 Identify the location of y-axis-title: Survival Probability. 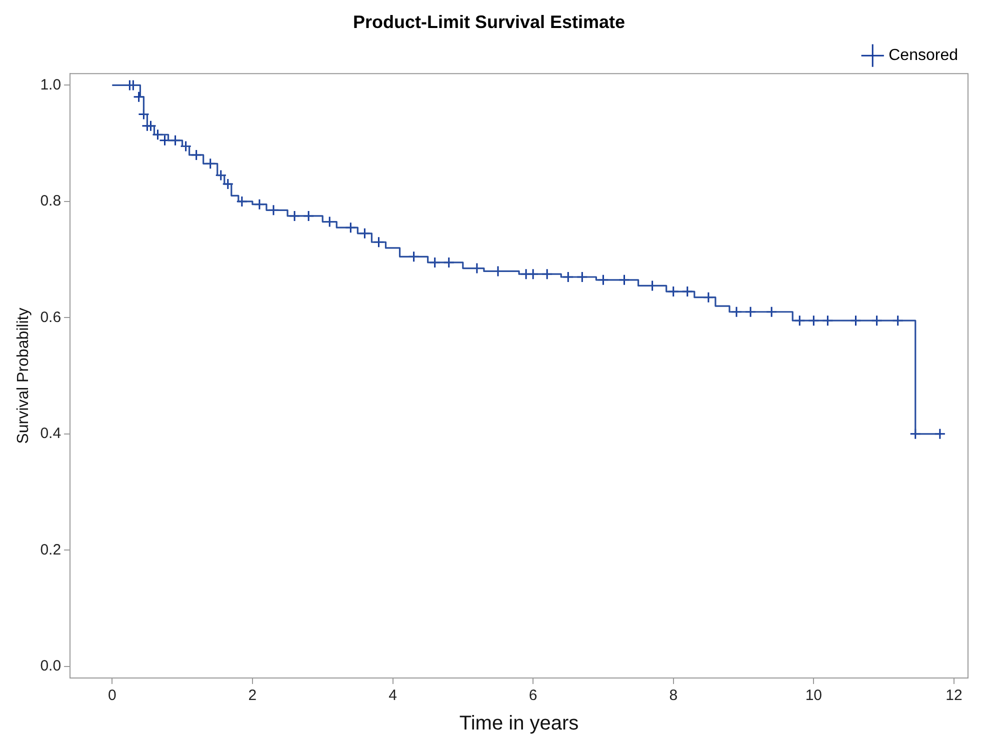
(23, 376).